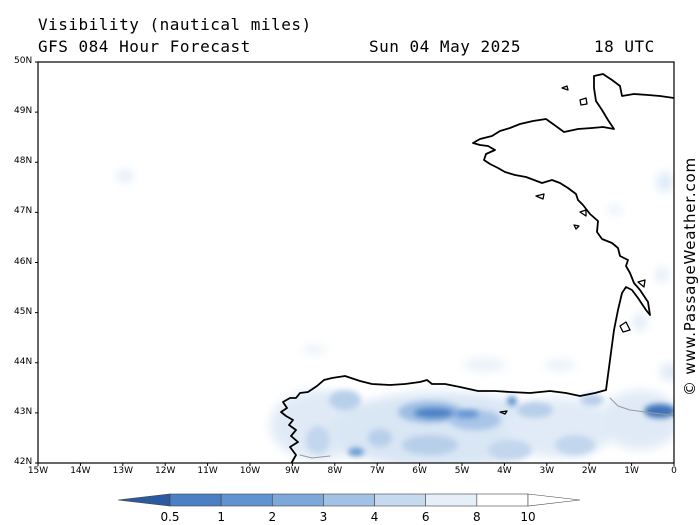 The image size is (700, 525). Describe the element at coordinates (674, 471) in the screenshot. I see `lon-label: 0` at that location.